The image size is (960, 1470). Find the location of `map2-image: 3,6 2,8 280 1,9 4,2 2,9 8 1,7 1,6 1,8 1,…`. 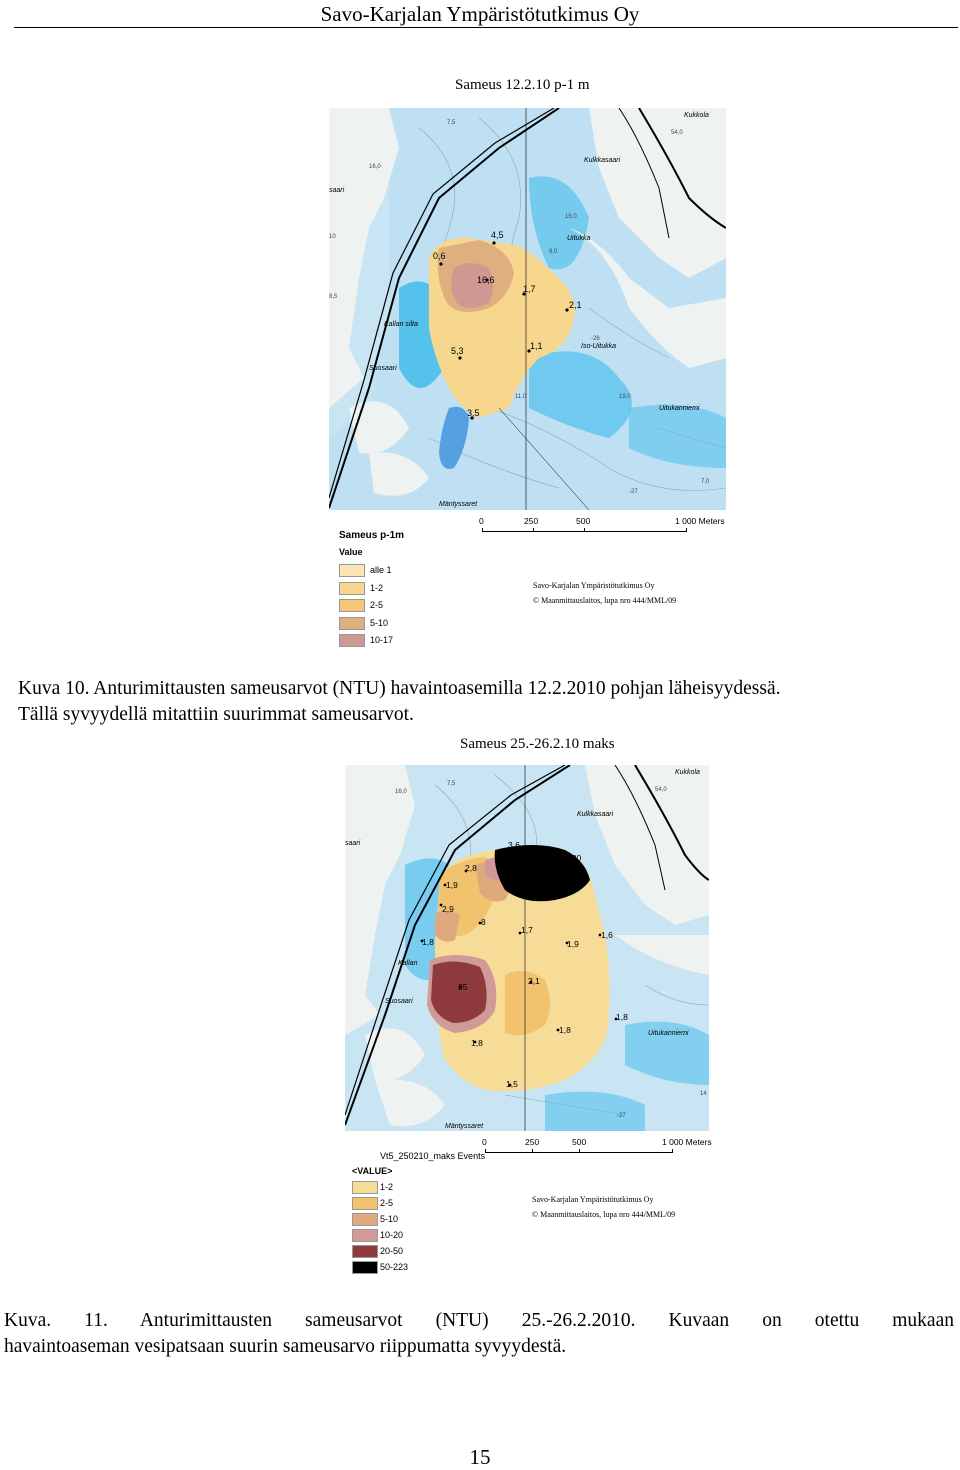

map2-image: 3,6 2,8 280 1,9 4,2 2,9 8 1,7 1,6 1,8 1,… is located at coordinates (527, 948).